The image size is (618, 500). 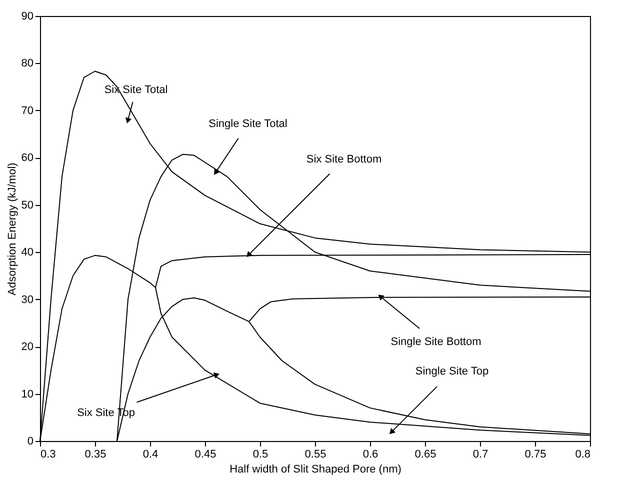 I want to click on y-tick-label: 60, so click(x=27, y=158).